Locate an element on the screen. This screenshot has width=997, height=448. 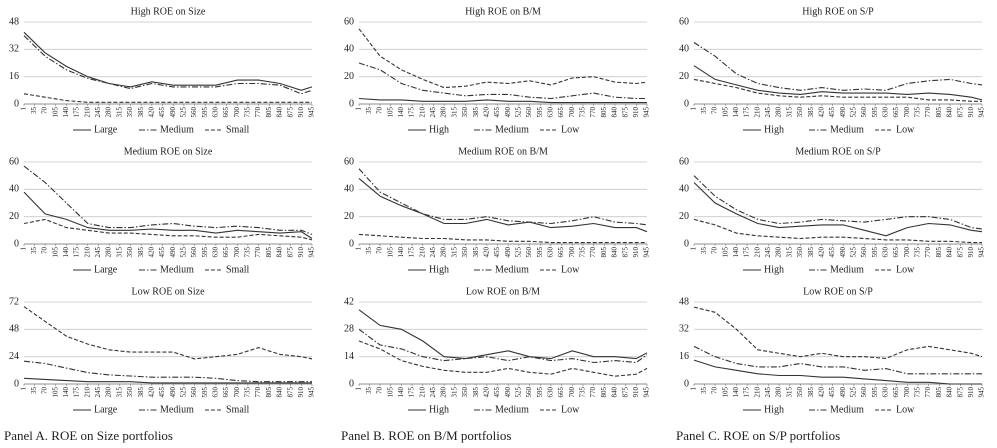
x-tick-label: 700 is located at coordinates (237, 112).